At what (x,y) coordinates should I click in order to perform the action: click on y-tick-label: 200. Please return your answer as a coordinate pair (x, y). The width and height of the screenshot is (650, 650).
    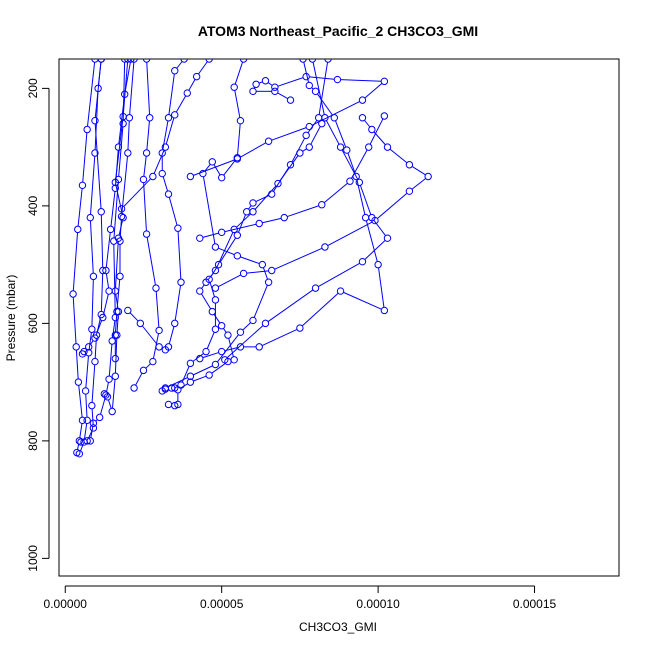
    Looking at the image, I should click on (33, 88).